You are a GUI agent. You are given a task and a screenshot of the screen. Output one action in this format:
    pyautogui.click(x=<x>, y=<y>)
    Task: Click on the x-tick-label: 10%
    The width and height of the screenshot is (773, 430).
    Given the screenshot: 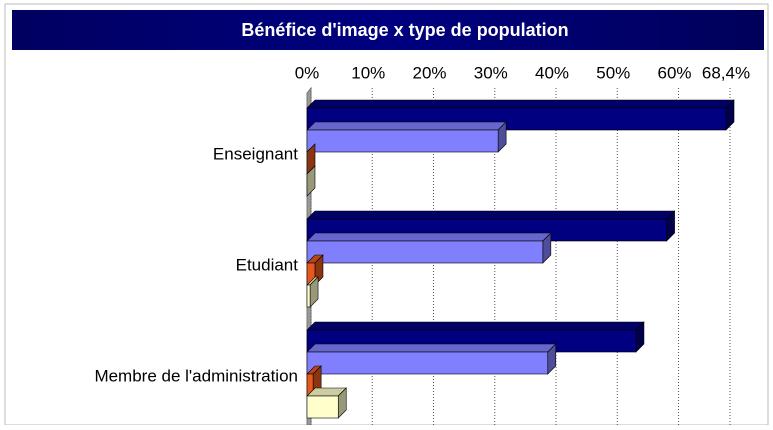 What is the action you would take?
    pyautogui.click(x=368, y=72)
    